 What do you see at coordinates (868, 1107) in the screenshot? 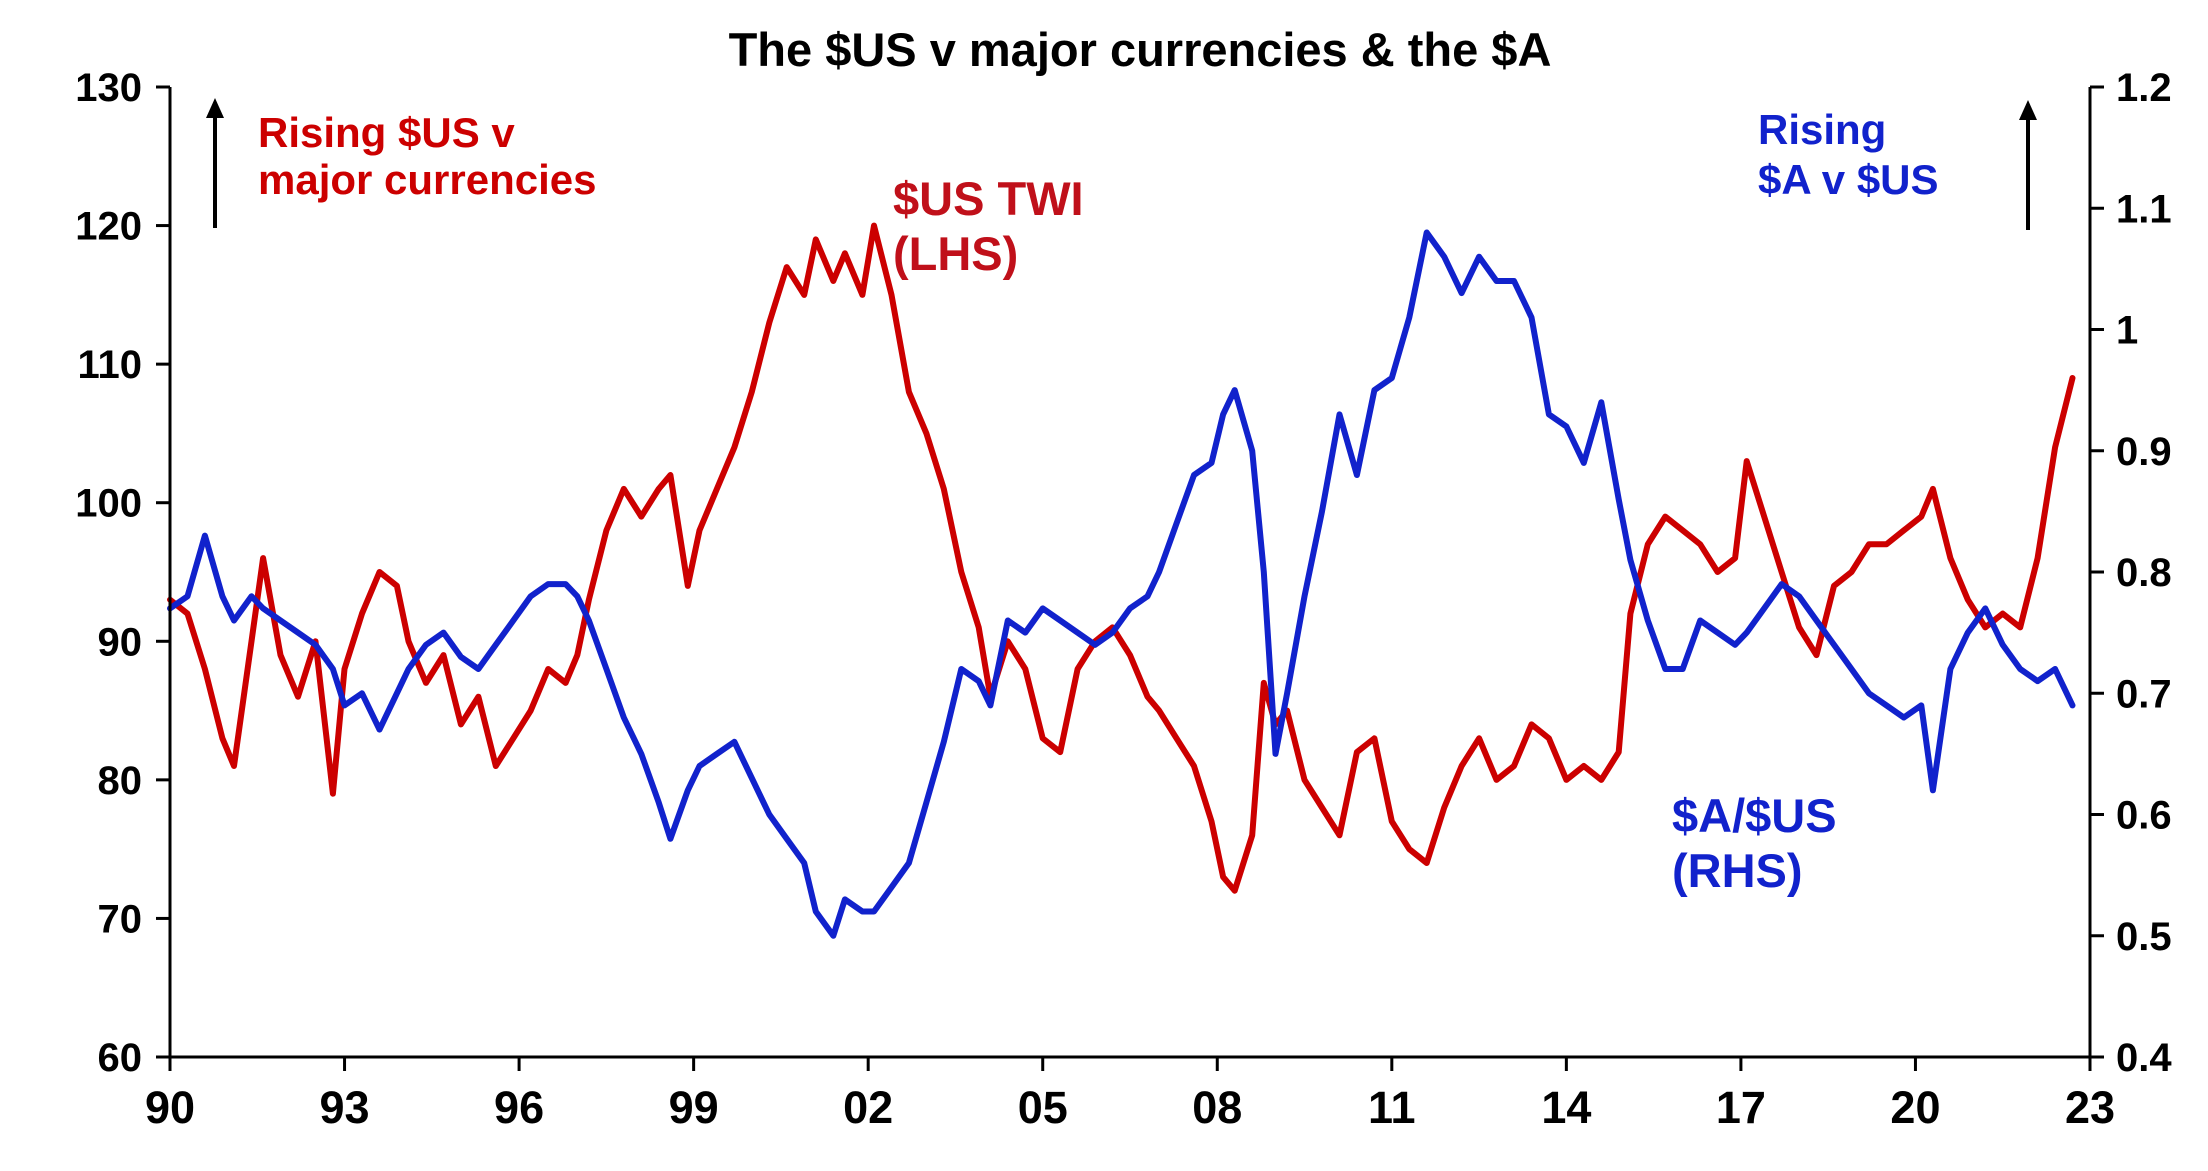
I see `x-tick-label: 02` at bounding box center [868, 1107].